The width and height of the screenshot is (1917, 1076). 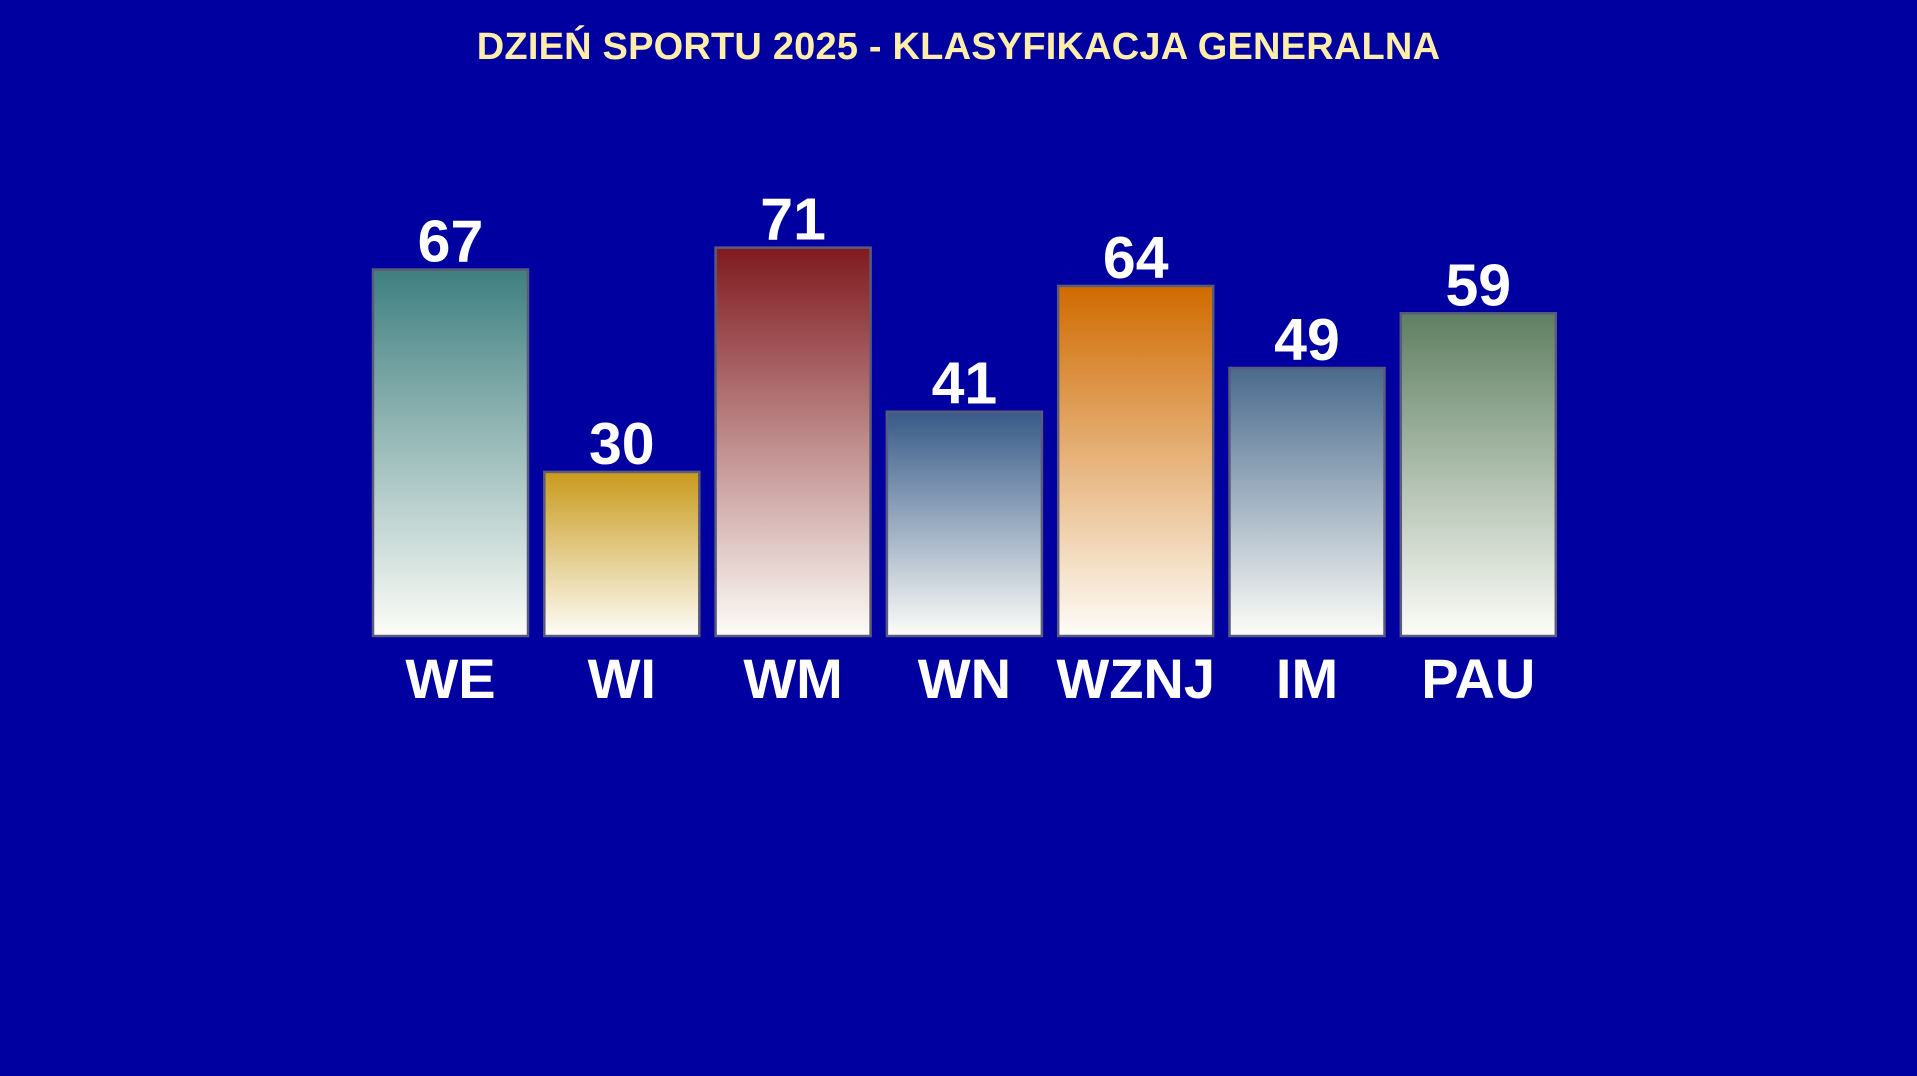 What do you see at coordinates (1478, 285) in the screenshot?
I see `value-label-pau: 59` at bounding box center [1478, 285].